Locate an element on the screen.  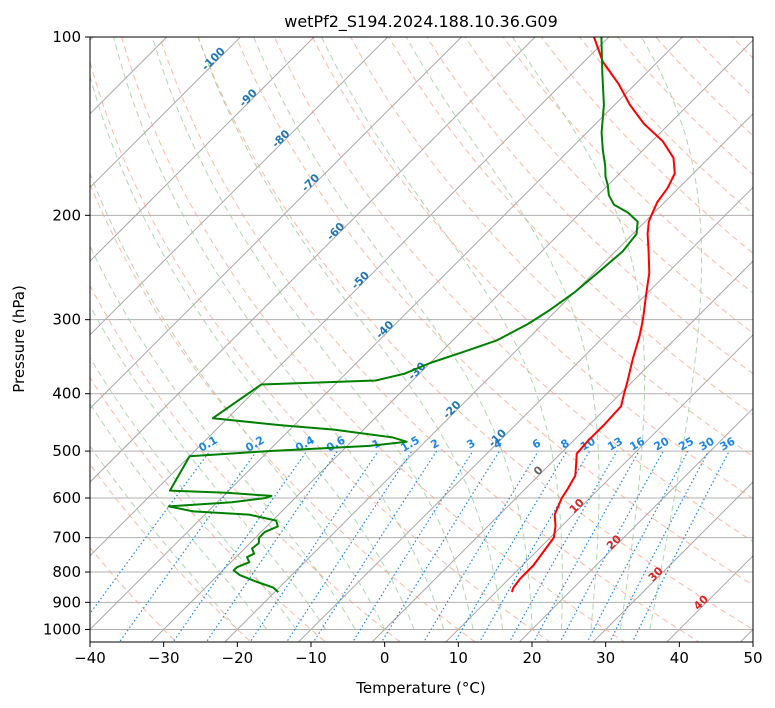
y-tick-label: 500 is located at coordinates (66, 451).